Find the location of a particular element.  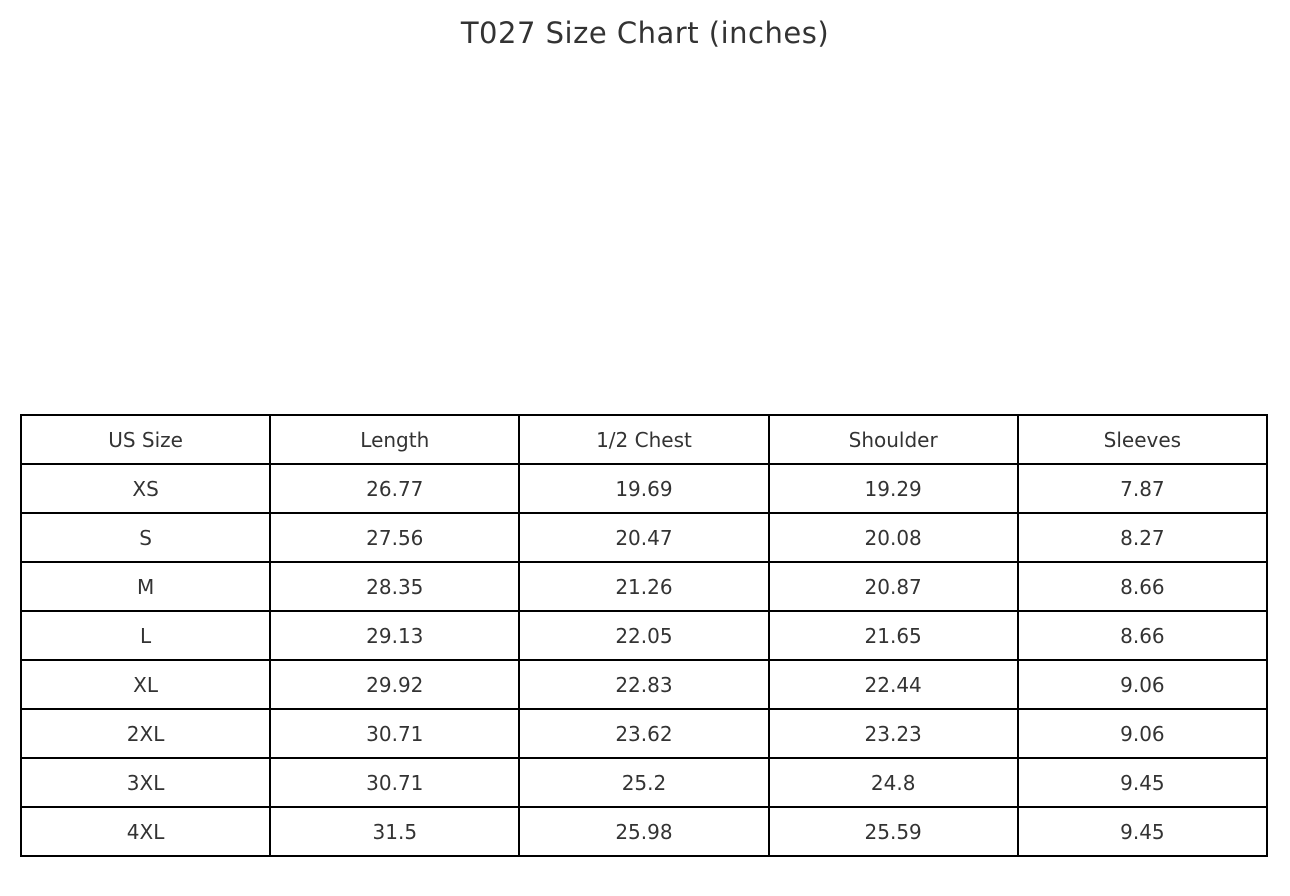

table-cell: 25.2 is located at coordinates (644, 782).